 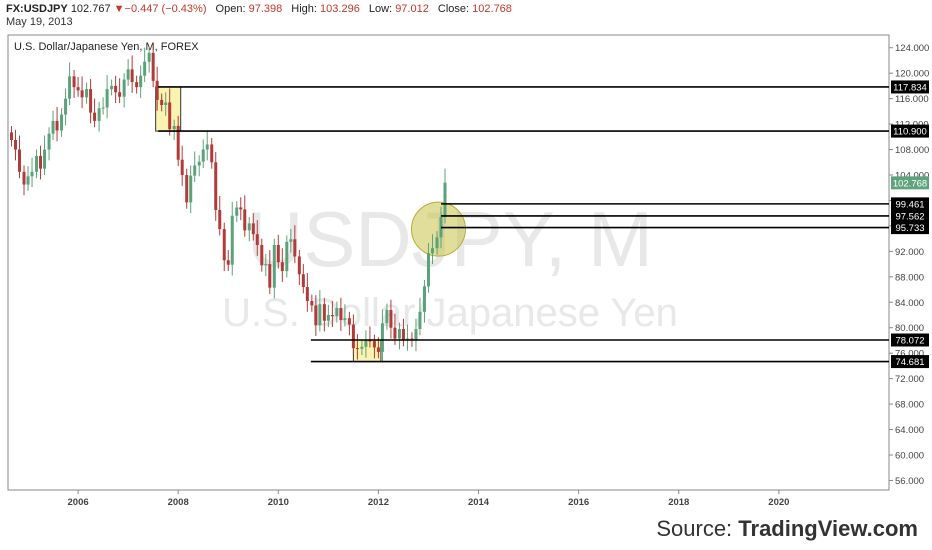 I want to click on y-tick-label: 108.000, so click(x=912, y=150).